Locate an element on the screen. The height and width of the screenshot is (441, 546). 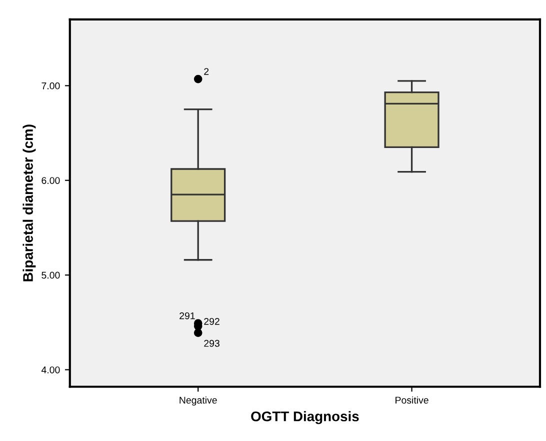
y-tick-label: 4.00 is located at coordinates (50, 370).